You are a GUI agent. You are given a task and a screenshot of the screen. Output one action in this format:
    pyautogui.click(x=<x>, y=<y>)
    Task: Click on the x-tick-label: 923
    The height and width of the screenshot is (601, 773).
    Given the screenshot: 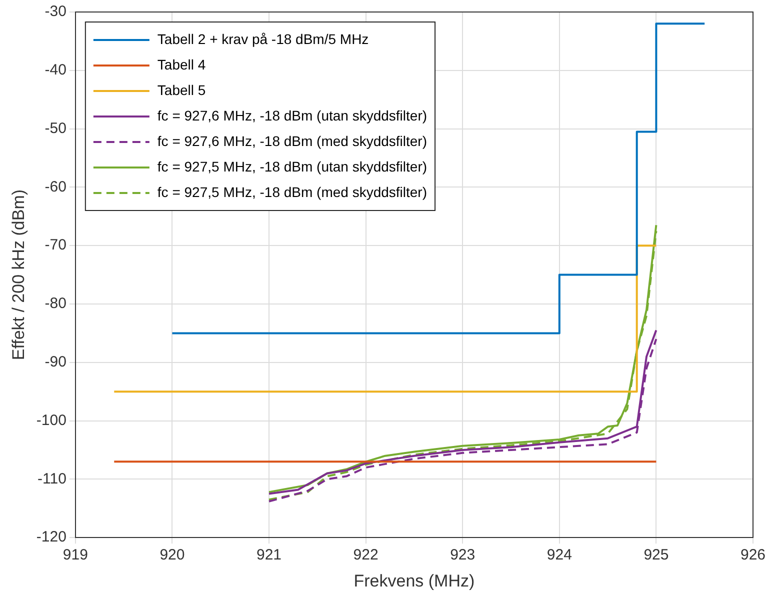 What is the action you would take?
    pyautogui.click(x=463, y=555)
    